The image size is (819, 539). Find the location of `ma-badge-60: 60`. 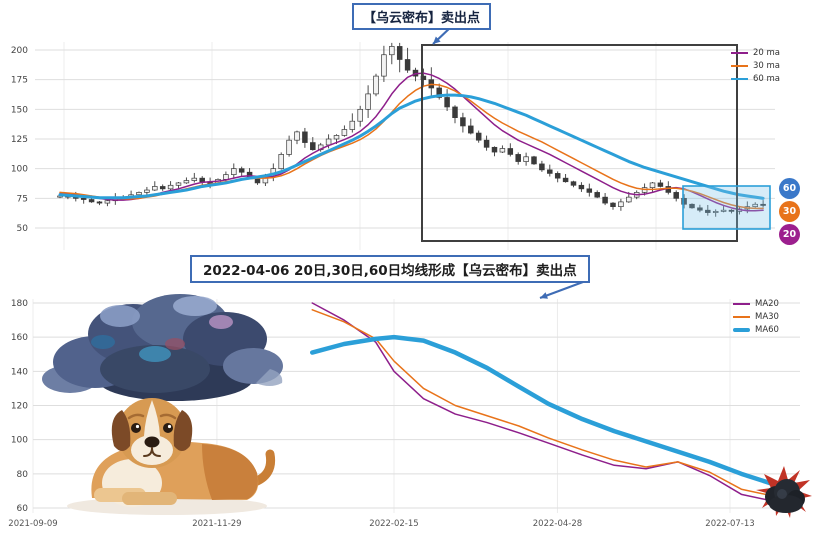

ma-badge-60: 60 is located at coordinates (789, 188).